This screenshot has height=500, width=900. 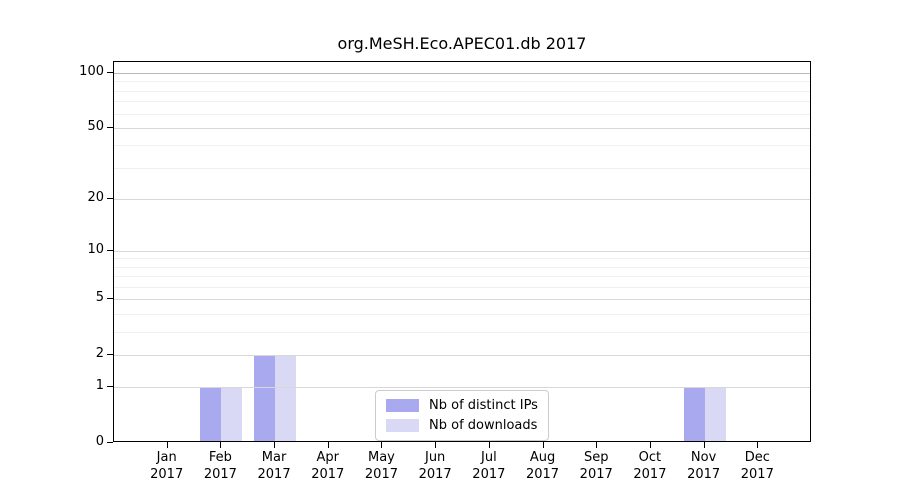 What do you see at coordinates (95, 197) in the screenshot?
I see `y-tick-label: 20` at bounding box center [95, 197].